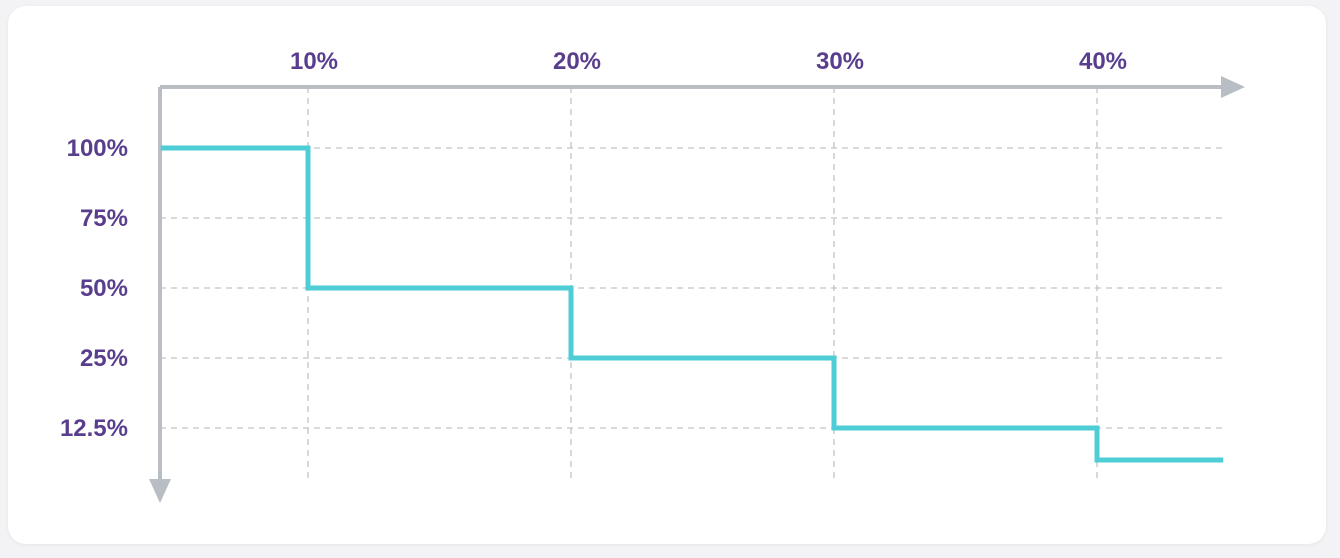 The image size is (1340, 558). What do you see at coordinates (104, 358) in the screenshot?
I see `y-tick-label: 25%` at bounding box center [104, 358].